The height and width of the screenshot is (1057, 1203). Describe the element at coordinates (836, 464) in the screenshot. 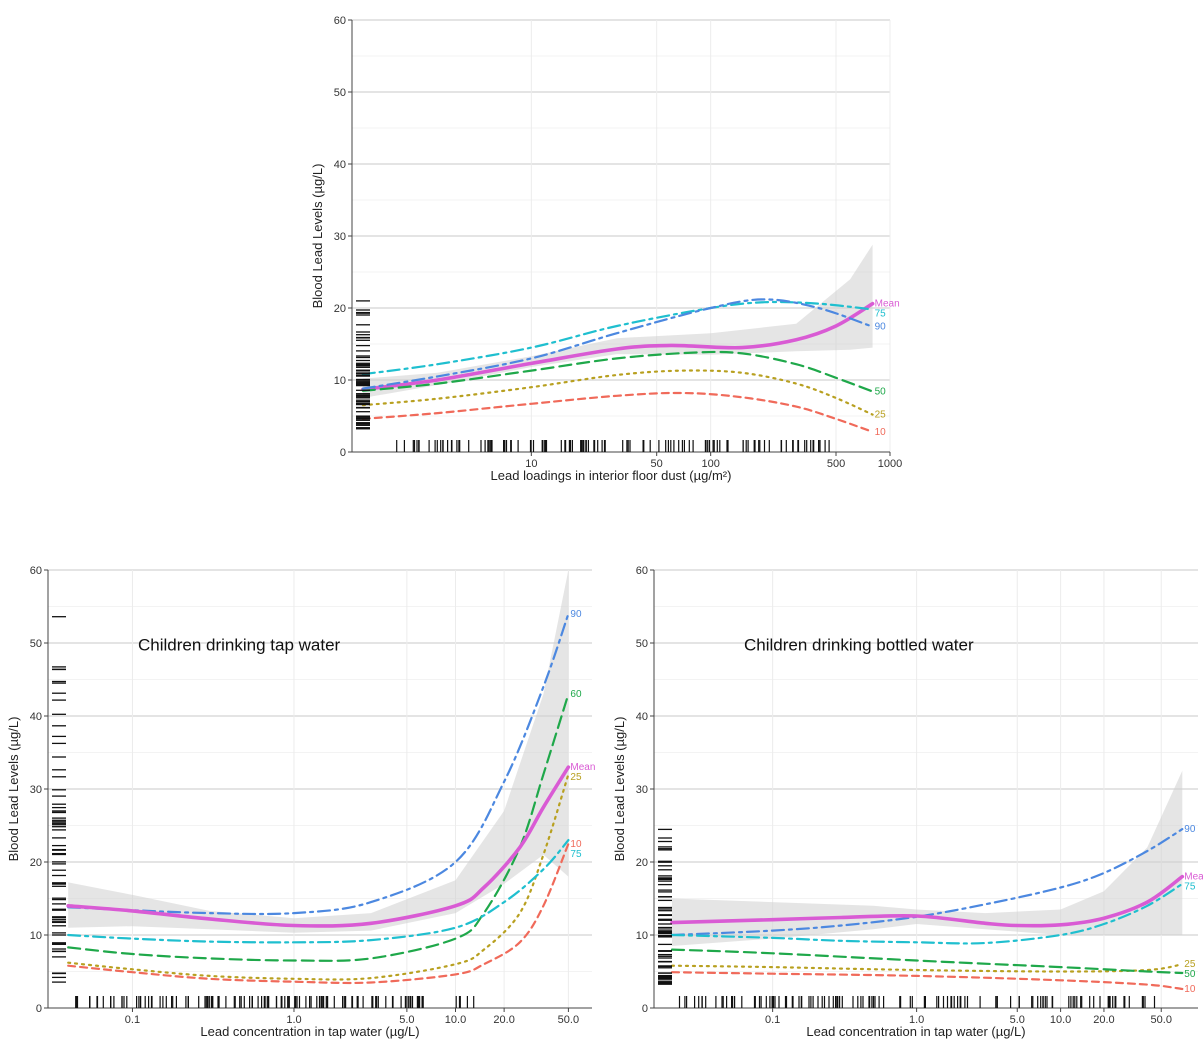

I see `x-tick-label: 500` at that location.